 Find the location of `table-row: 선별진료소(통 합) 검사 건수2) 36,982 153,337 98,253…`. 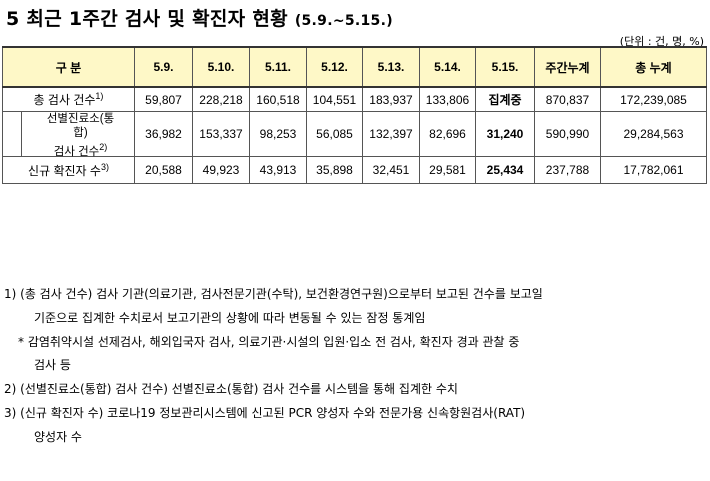

table-row: 선별진료소(통 합) 검사 건수2) 36,982 153,337 98,253… is located at coordinates (354, 134).